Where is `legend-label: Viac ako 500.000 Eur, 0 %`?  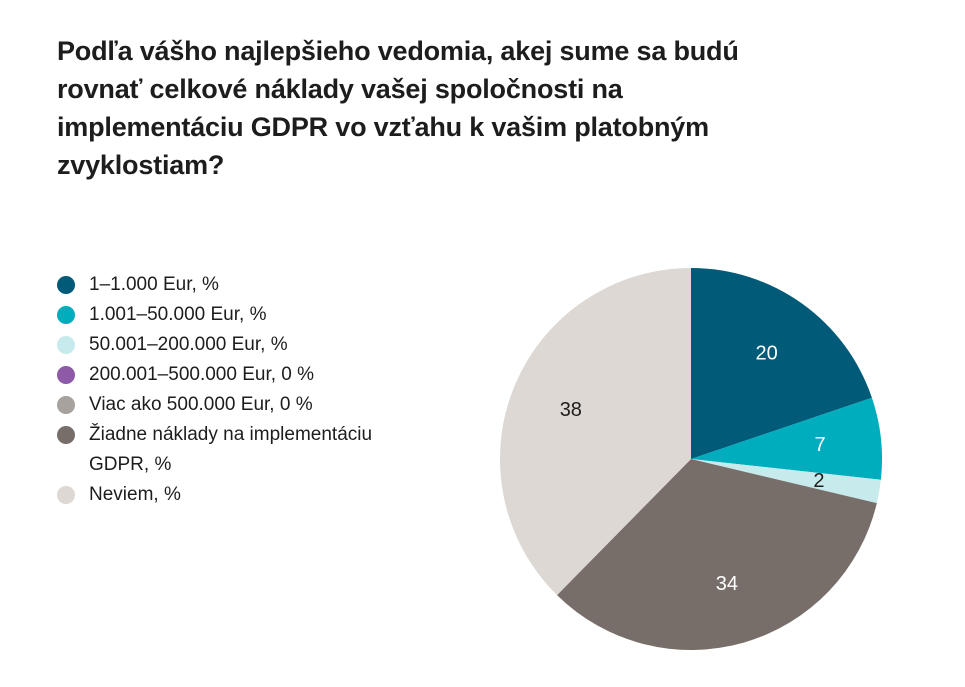 legend-label: Viac ako 500.000 Eur, 0 % is located at coordinates (201, 404).